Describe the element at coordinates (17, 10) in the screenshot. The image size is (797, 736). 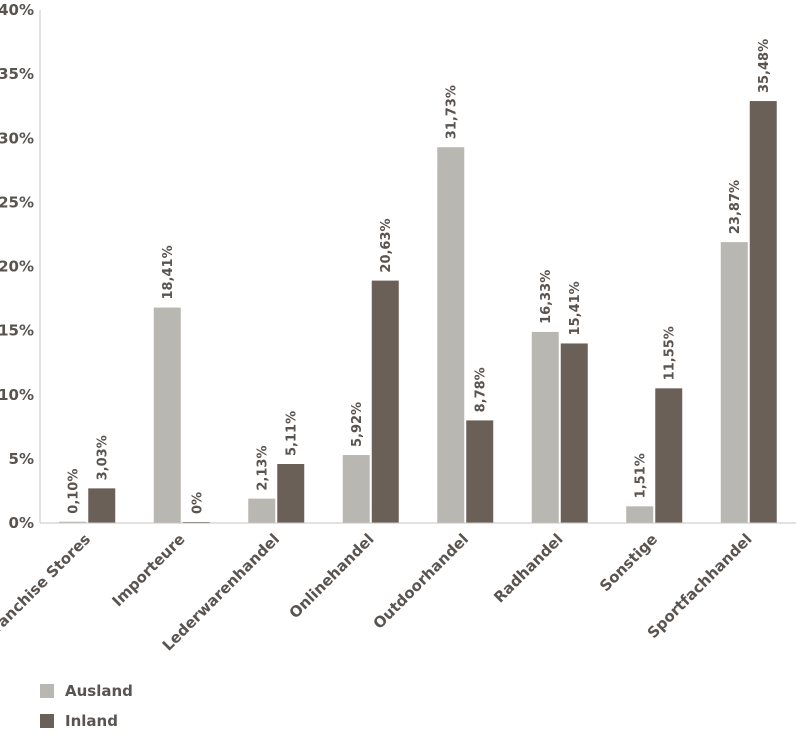
I see `y-tick-label: 40%` at that location.